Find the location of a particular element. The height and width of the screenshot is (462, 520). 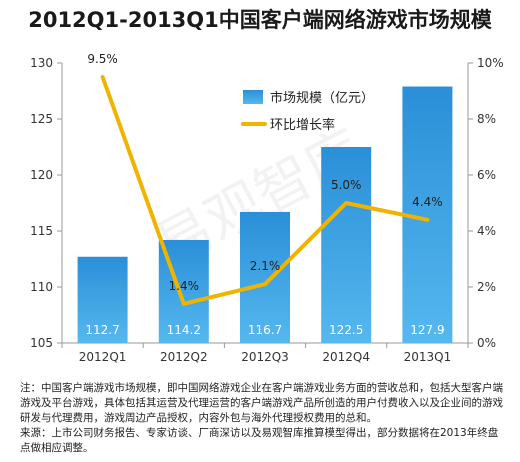

line-value-label: 4.4% is located at coordinates (427, 202).